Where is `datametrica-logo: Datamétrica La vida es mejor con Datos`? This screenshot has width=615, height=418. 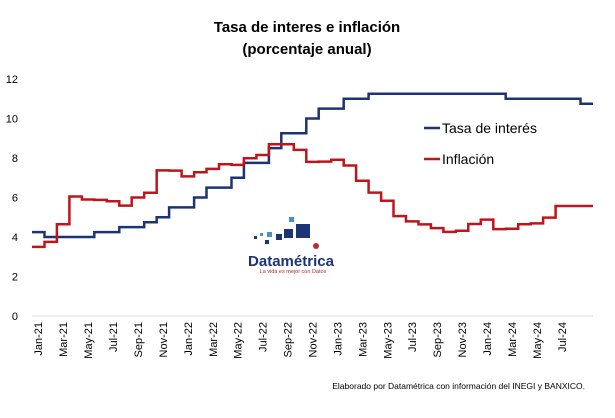 datametrica-logo: Datamétrica La vida es mejor con Datos is located at coordinates (291, 246).